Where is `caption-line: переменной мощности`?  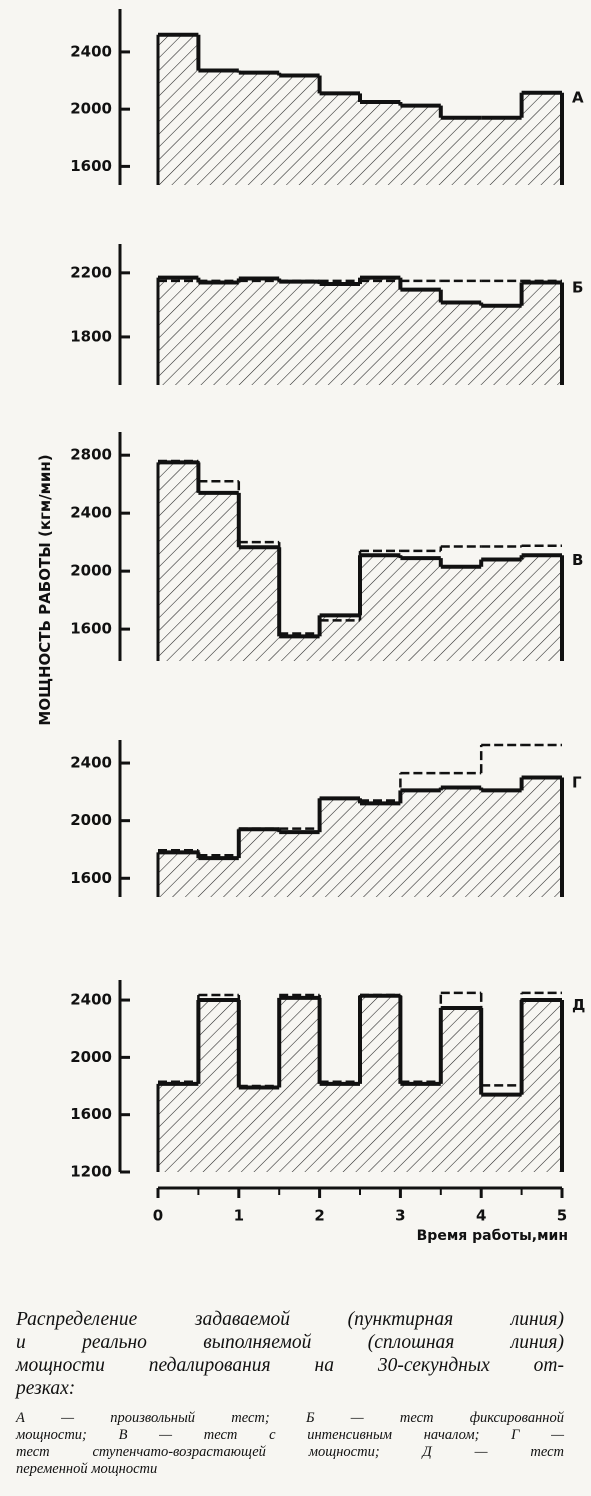 caption-line: переменной мощности is located at coordinates (87, 1469).